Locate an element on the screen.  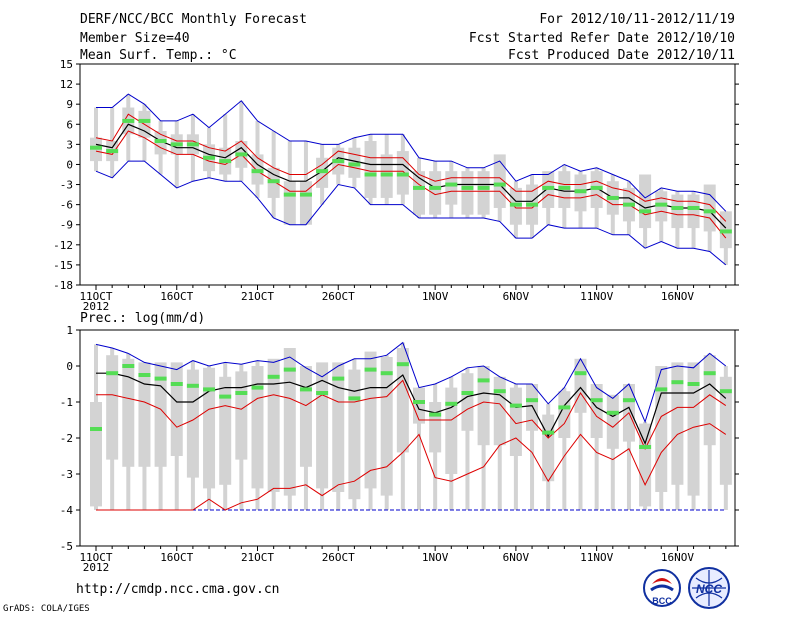
temp-upper-band-line is located at coordinates (411, 167).